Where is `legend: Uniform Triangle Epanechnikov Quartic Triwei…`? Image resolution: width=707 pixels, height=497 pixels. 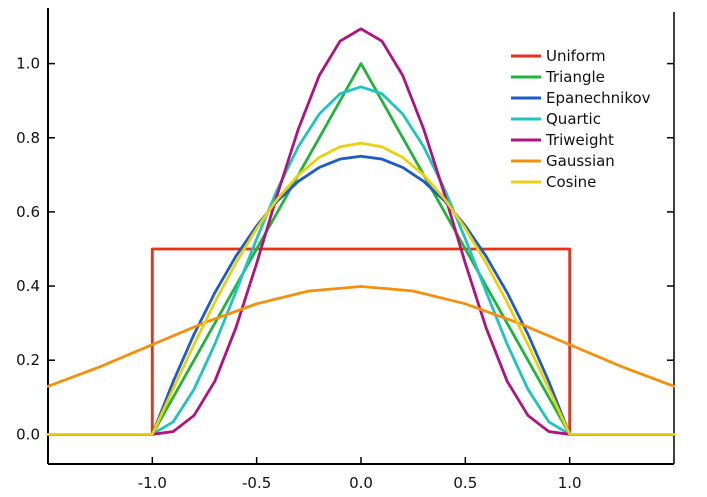 legend: Uniform Triangle Epanechnikov Quartic Triwei… is located at coordinates (581, 119).